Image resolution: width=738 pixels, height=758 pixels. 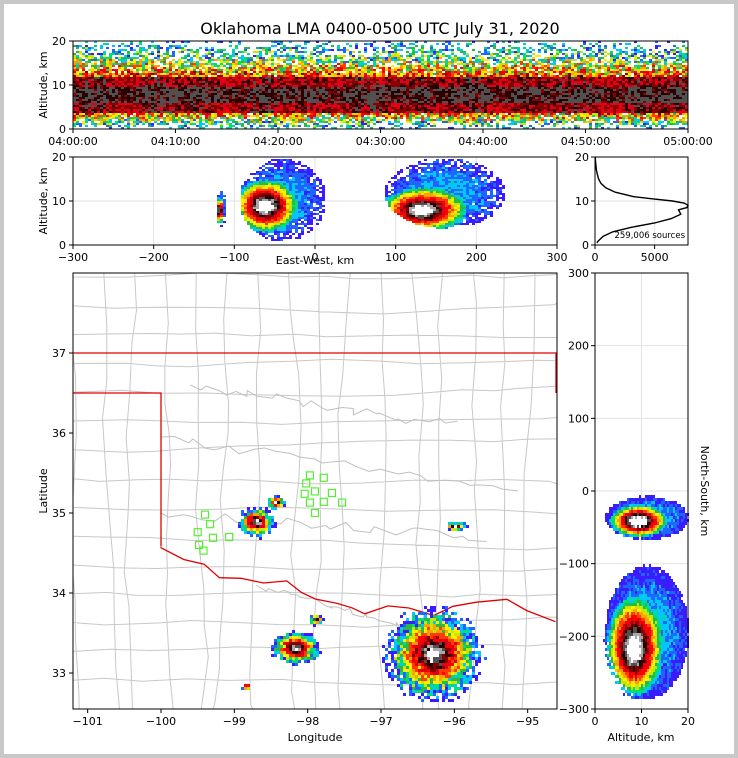 What do you see at coordinates (379, 28) in the screenshot?
I see `chart-title: Oklahoma LMA 0400-0500 UTC July 31, 2020` at bounding box center [379, 28].